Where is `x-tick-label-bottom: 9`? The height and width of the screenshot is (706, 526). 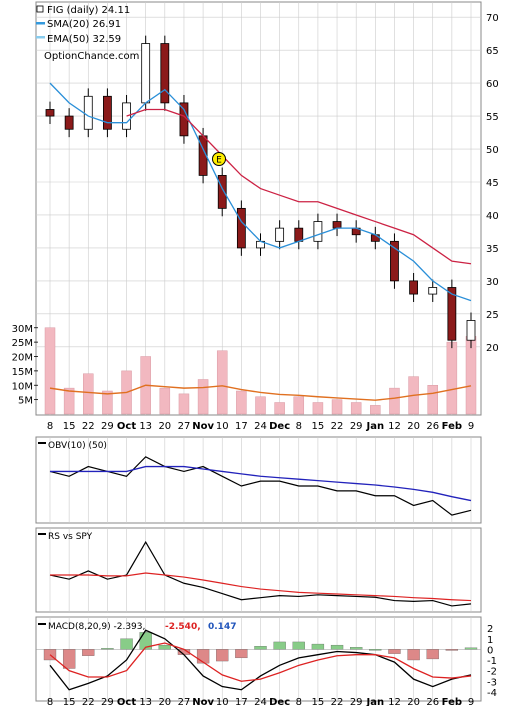 x-tick-label-bottom: 9 is located at coordinates (471, 701).